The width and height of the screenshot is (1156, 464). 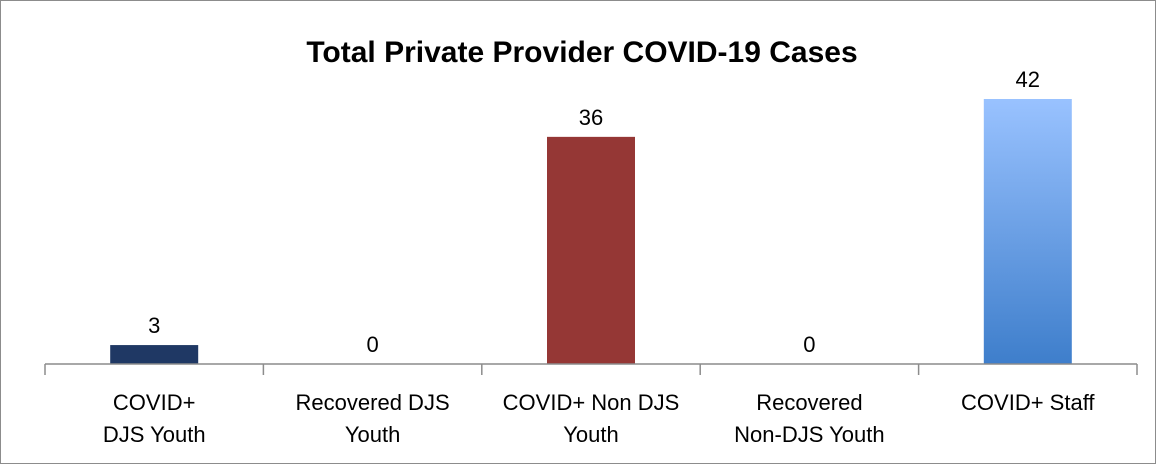 I want to click on category-label-line: COVID+, so click(x=154, y=402).